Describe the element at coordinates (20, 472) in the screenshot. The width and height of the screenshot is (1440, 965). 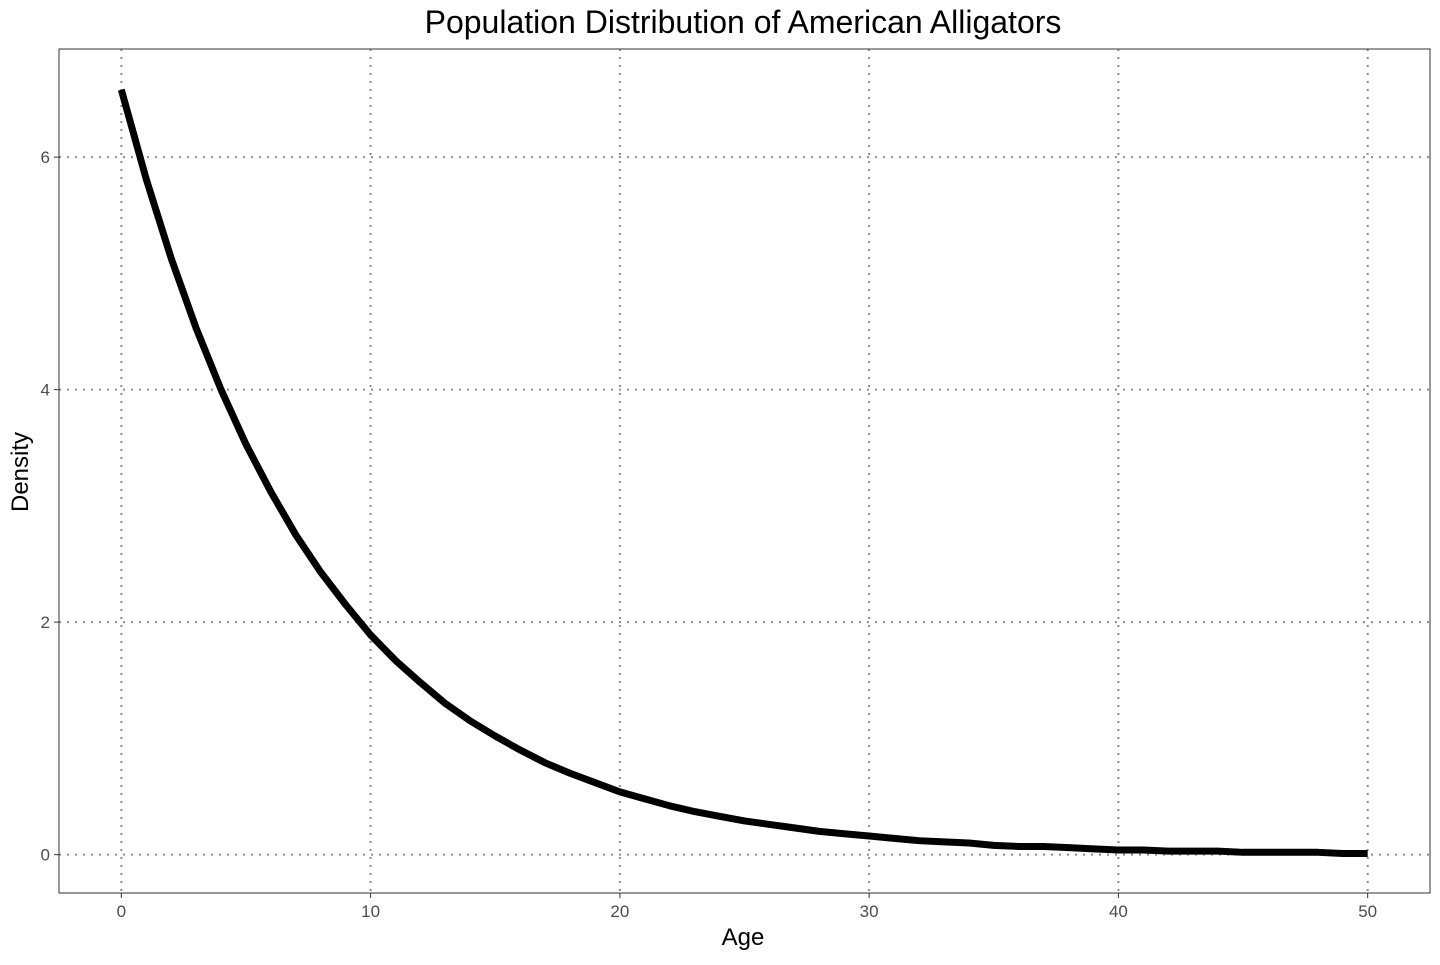
I see `y-axis-label: Density` at that location.